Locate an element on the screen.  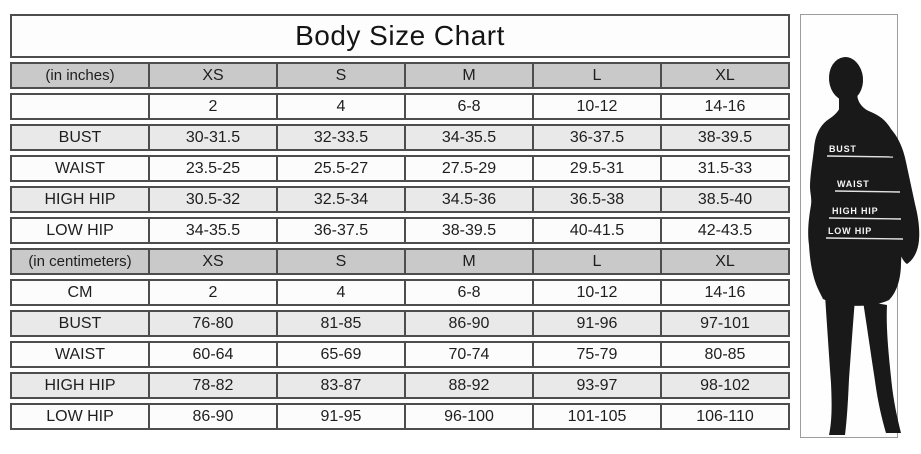
measurement-figure-panel: BUST WAIST HIGH HIP LOW HIP is located at coordinates (860, 226).